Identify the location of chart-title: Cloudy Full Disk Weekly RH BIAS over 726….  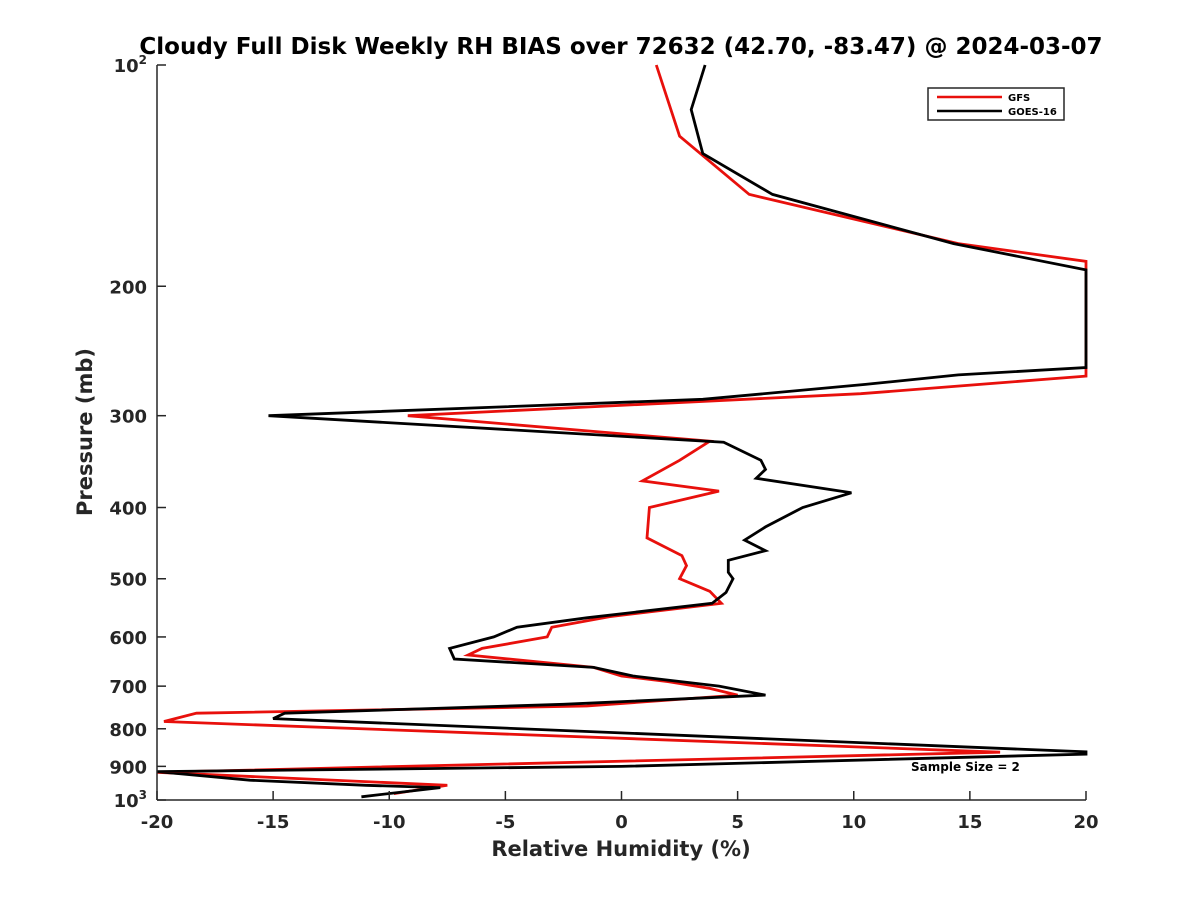
(620, 47).